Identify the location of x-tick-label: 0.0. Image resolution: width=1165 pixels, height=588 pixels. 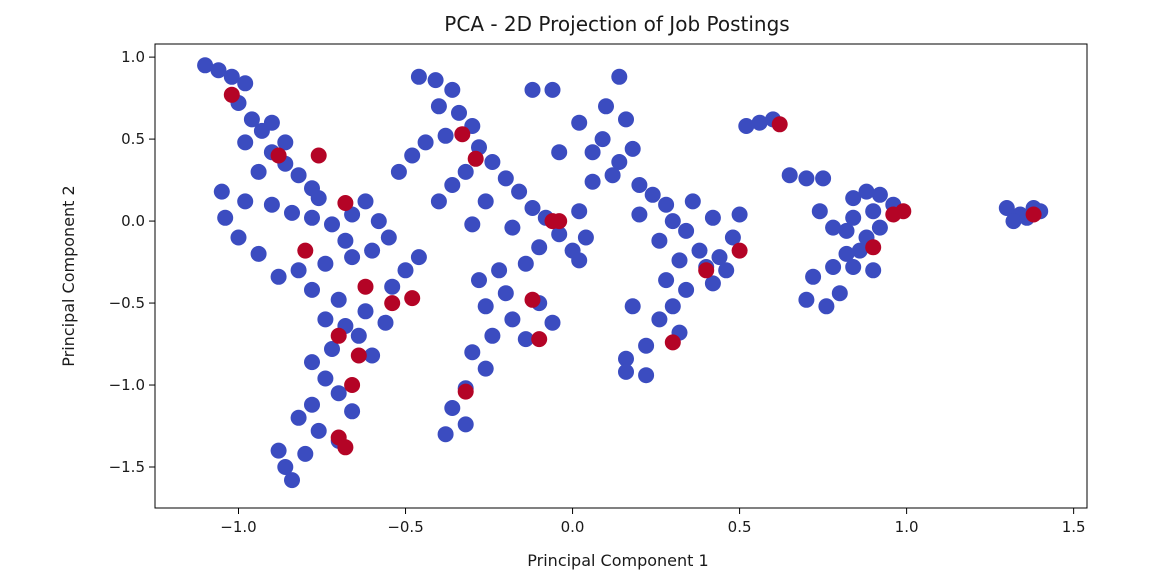
(573, 527).